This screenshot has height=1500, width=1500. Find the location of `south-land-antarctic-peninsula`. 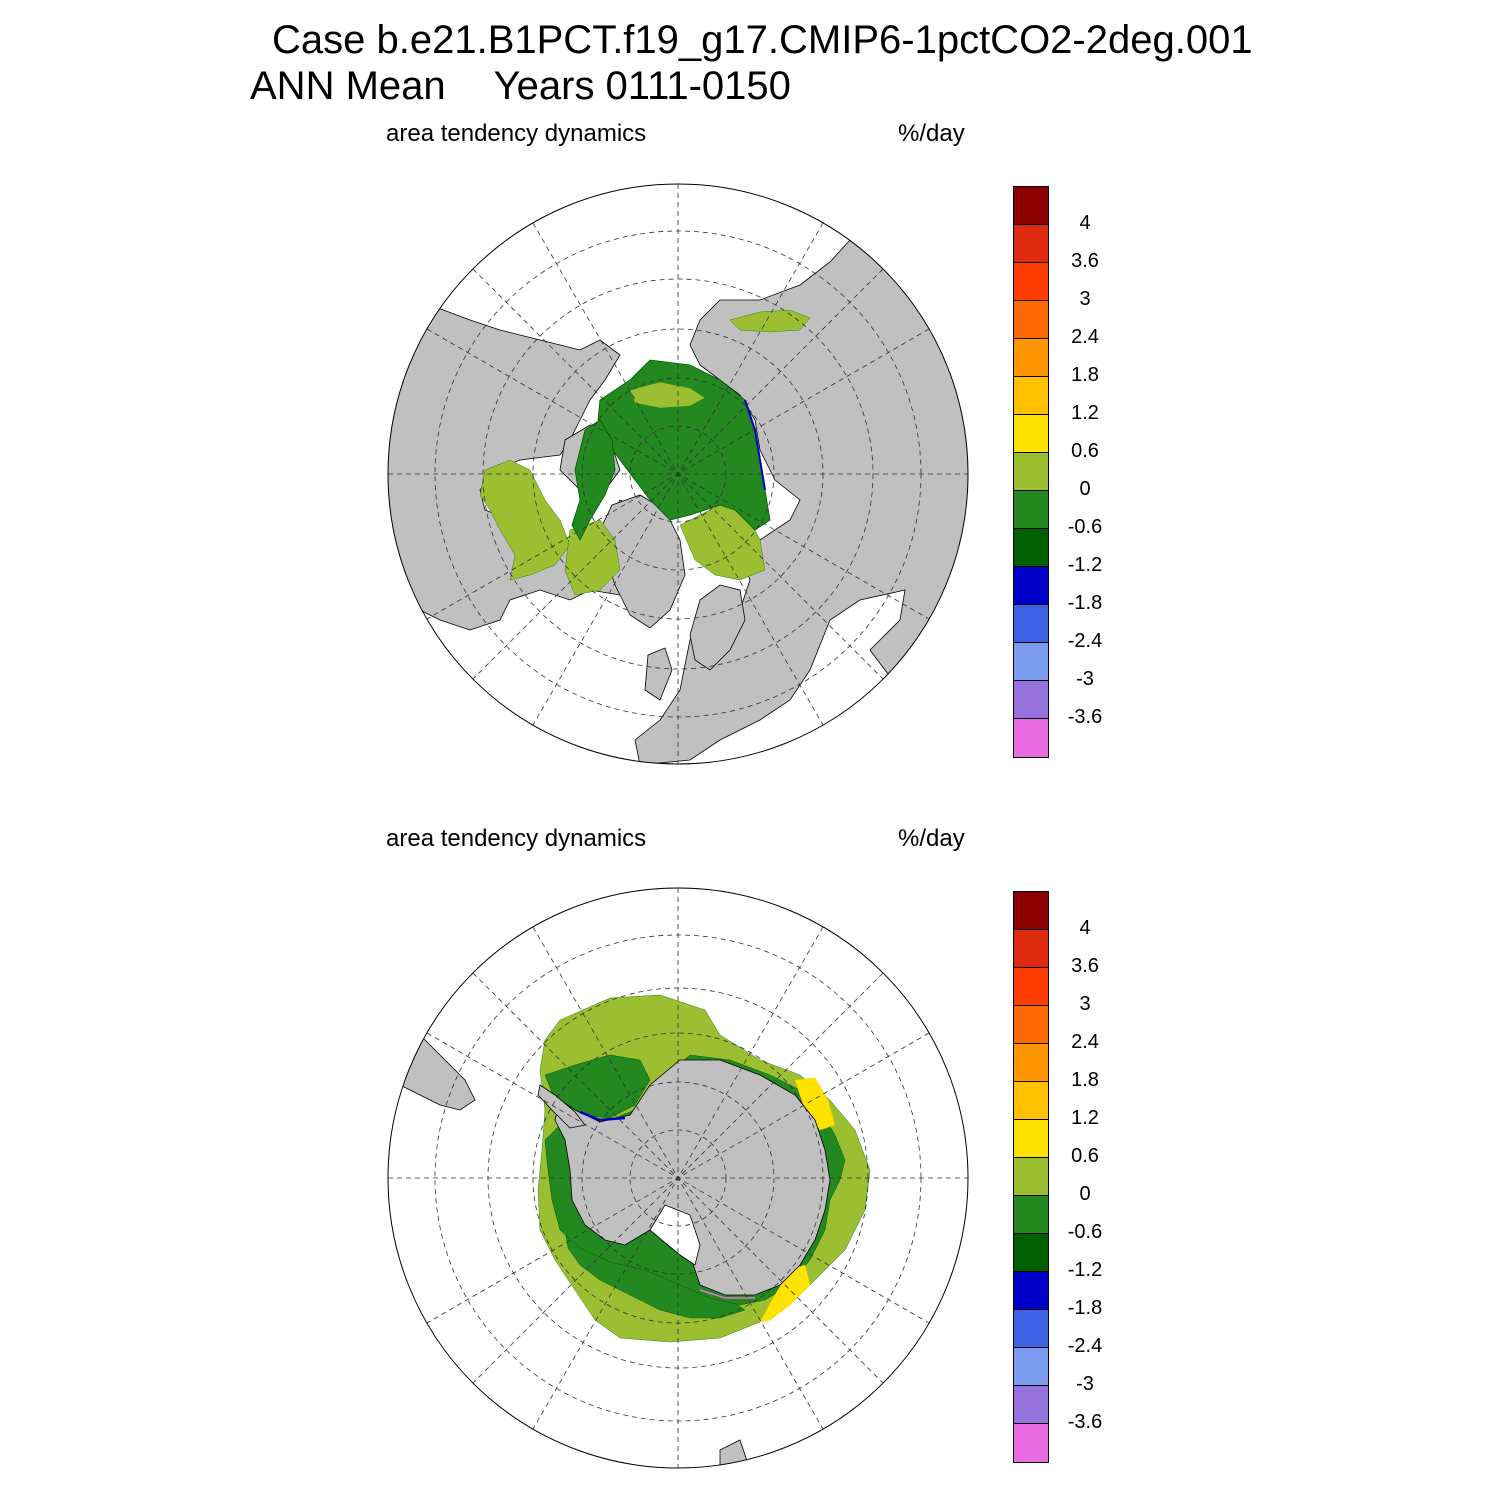

south-land-antarctic-peninsula is located at coordinates (561, 1106).